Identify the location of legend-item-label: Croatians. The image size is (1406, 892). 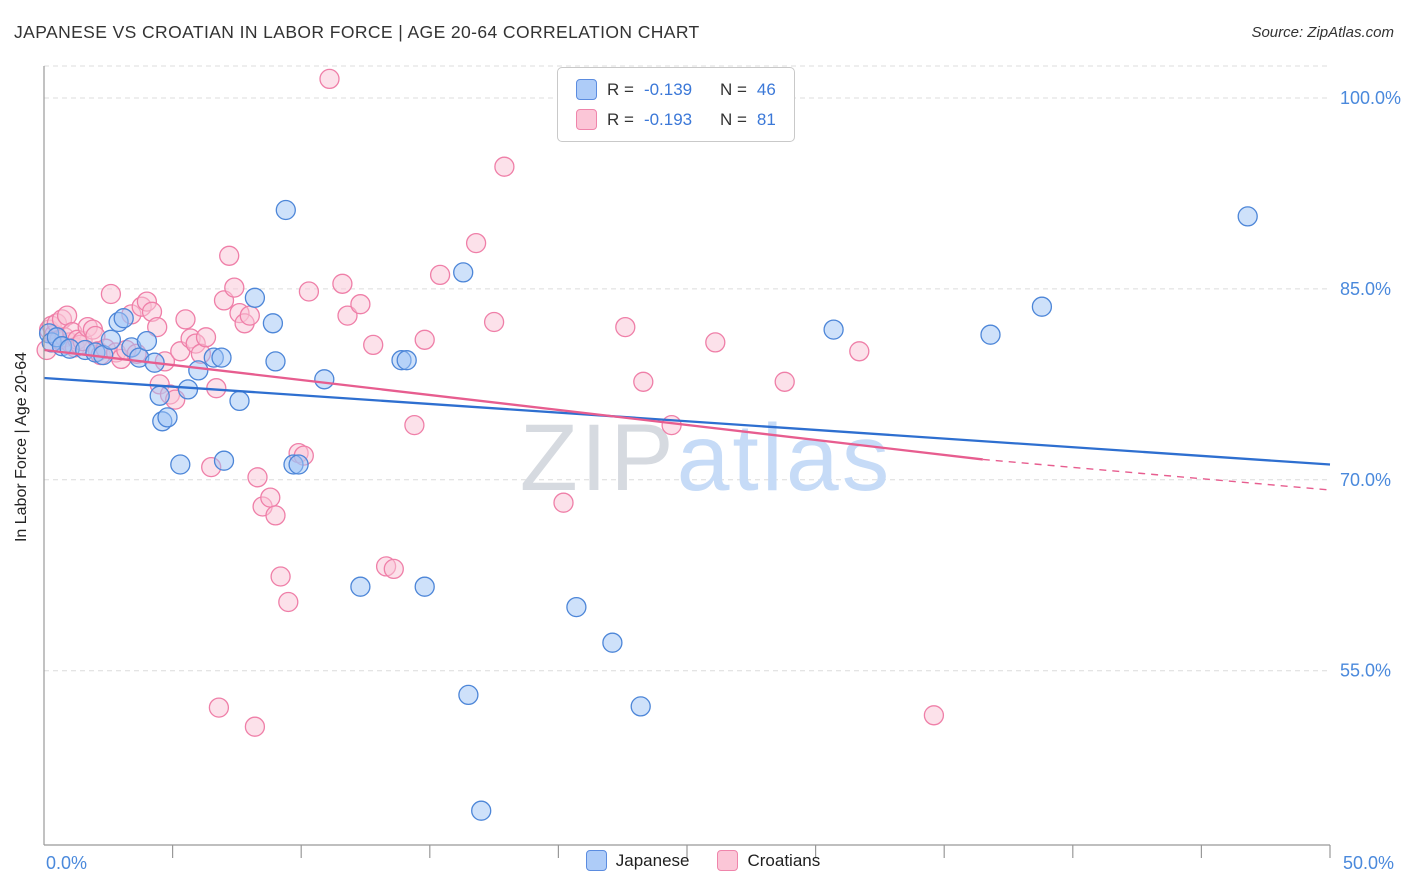
(784, 860).